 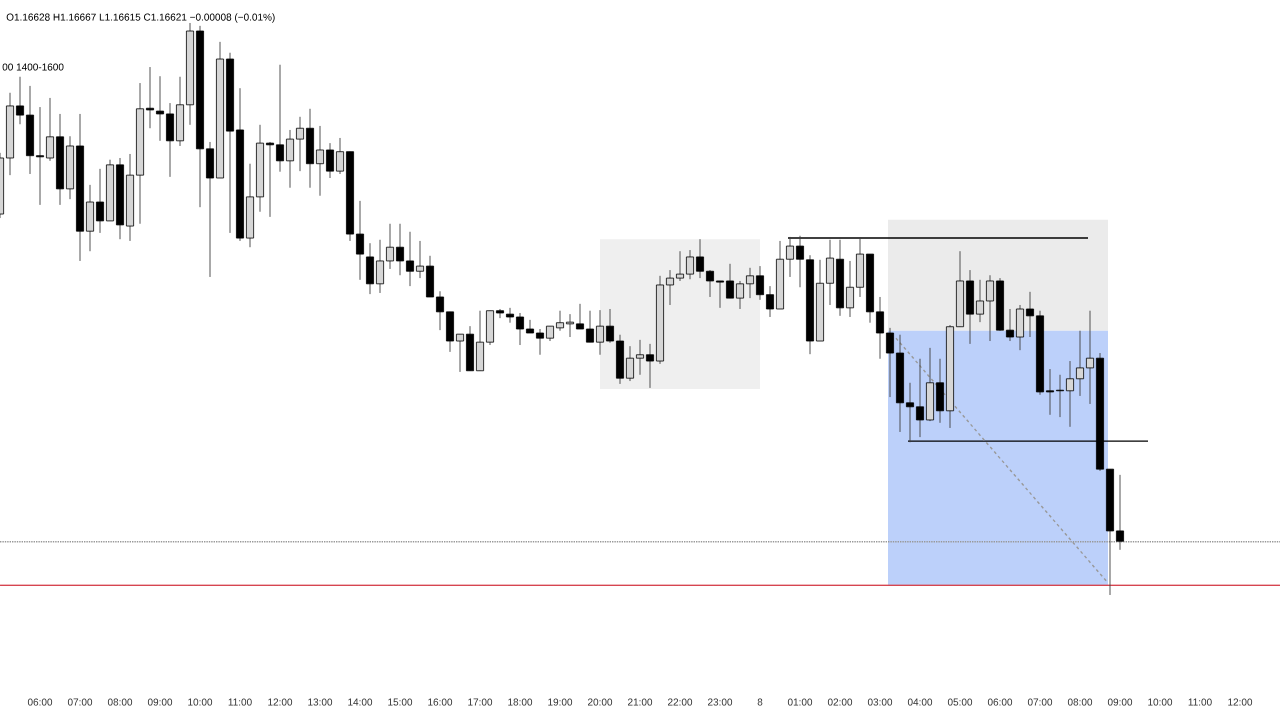 What do you see at coordinates (840, 702) in the screenshot?
I see `x-tick-label: 02:00` at bounding box center [840, 702].